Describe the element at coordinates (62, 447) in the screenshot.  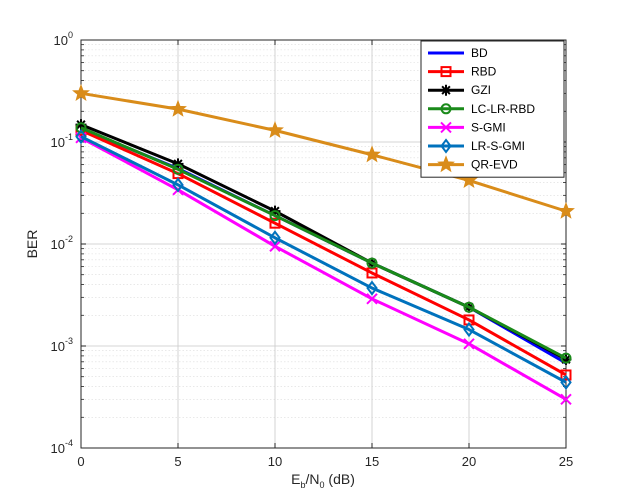
I see `y-tick-label: 10⁻⁴` at that location.